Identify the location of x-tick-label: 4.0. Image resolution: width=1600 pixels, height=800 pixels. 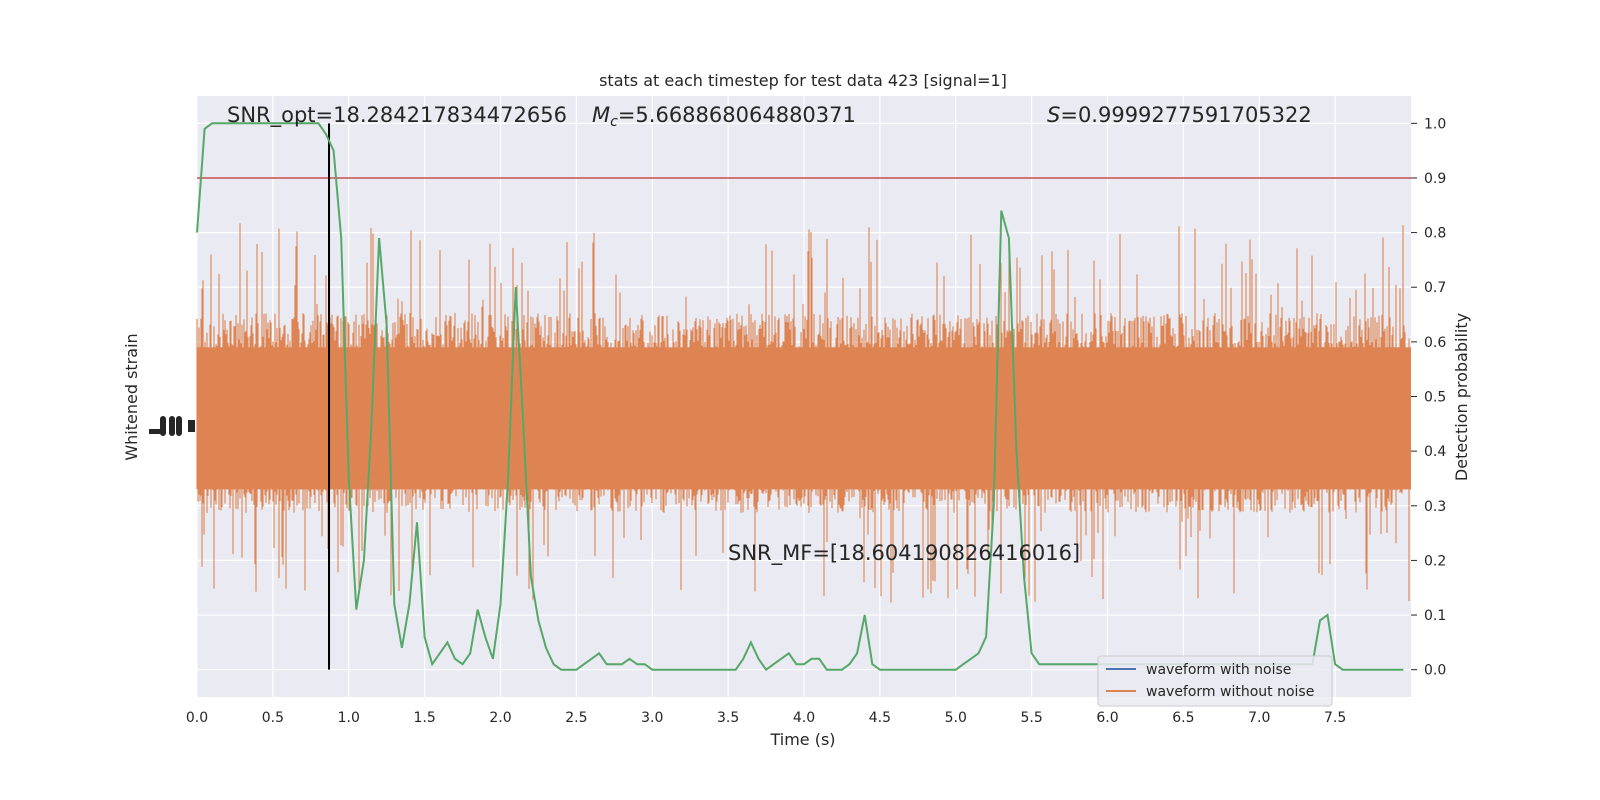
(804, 718).